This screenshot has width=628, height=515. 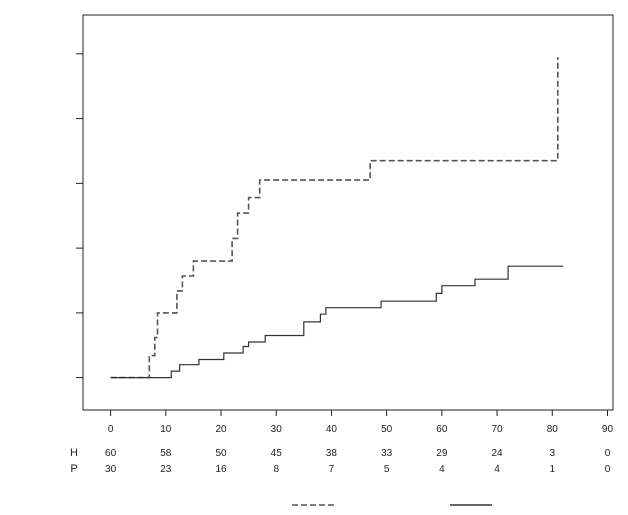 What do you see at coordinates (276, 469) in the screenshot?
I see `risk-cell-P-30: 8` at bounding box center [276, 469].